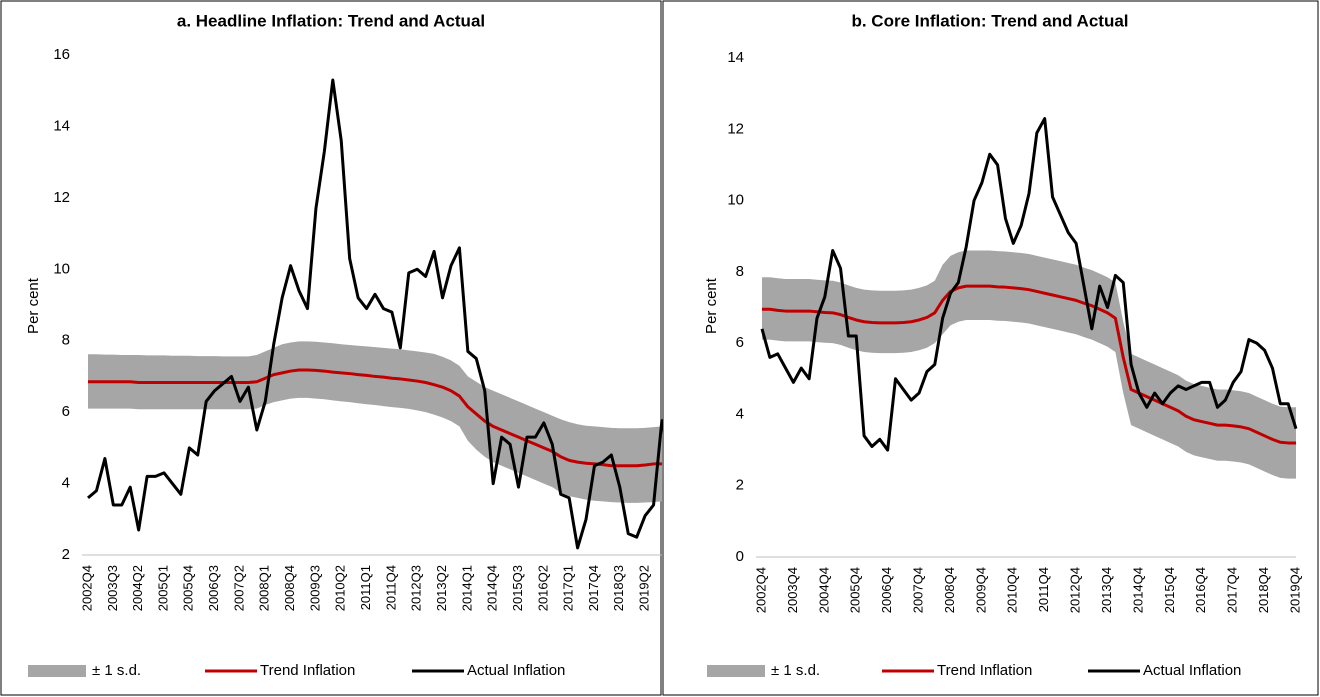 This screenshot has width=1320, height=697. I want to click on x-tick-label: 2016Q4, so click(1200, 590).